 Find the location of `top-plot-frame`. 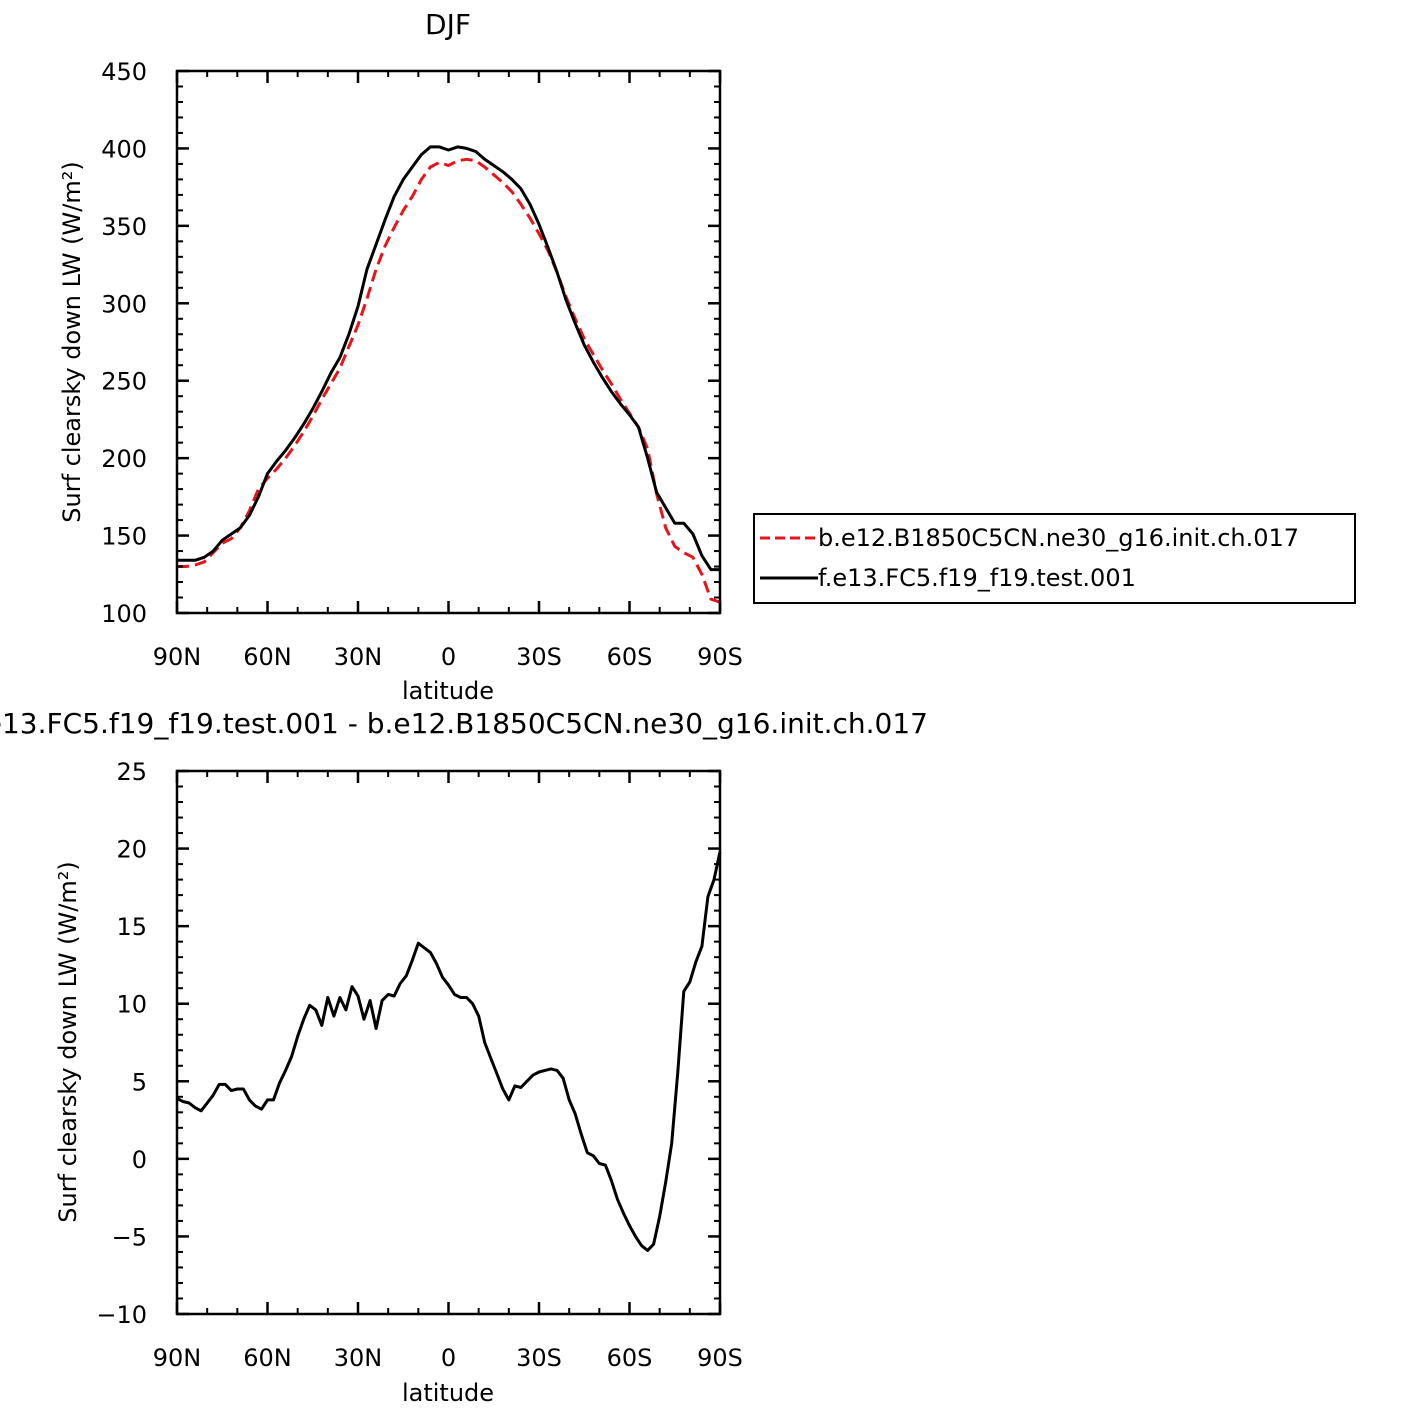

top-plot-frame is located at coordinates (448, 342).